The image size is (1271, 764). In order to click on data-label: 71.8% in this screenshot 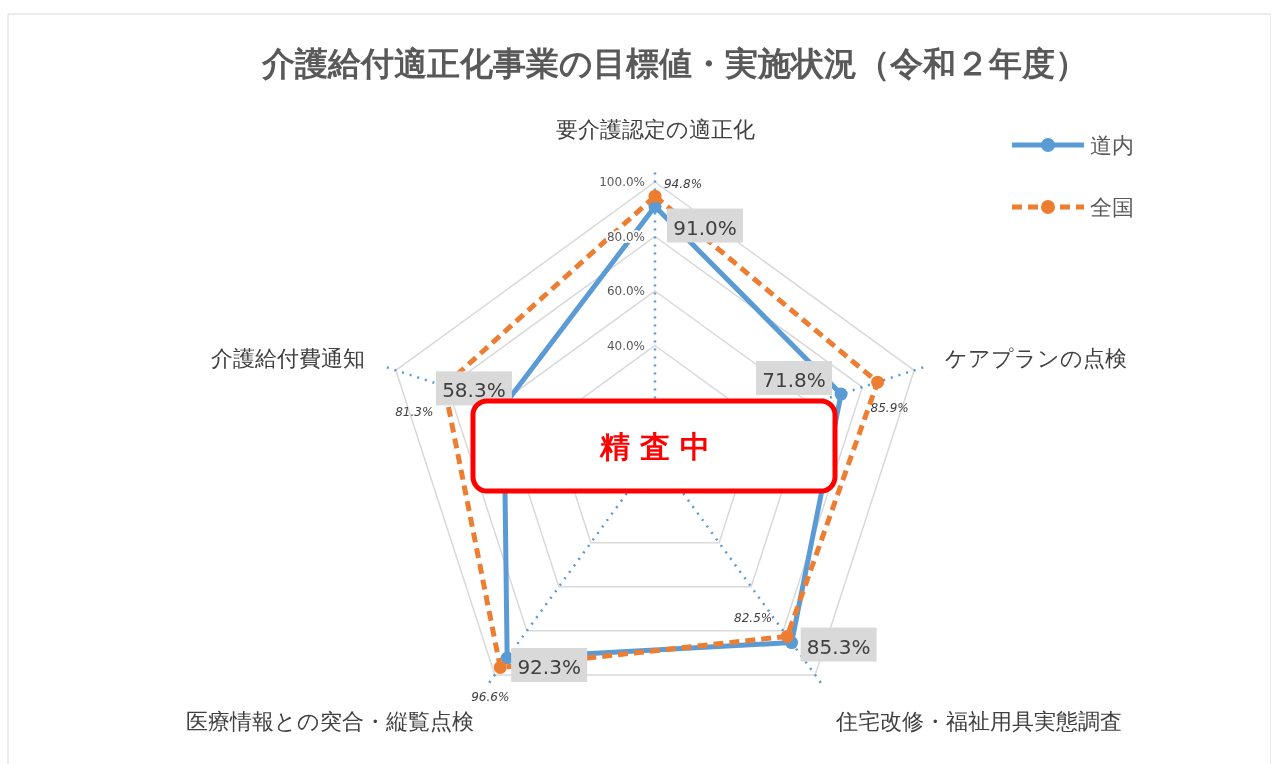, I will do `click(794, 380)`.